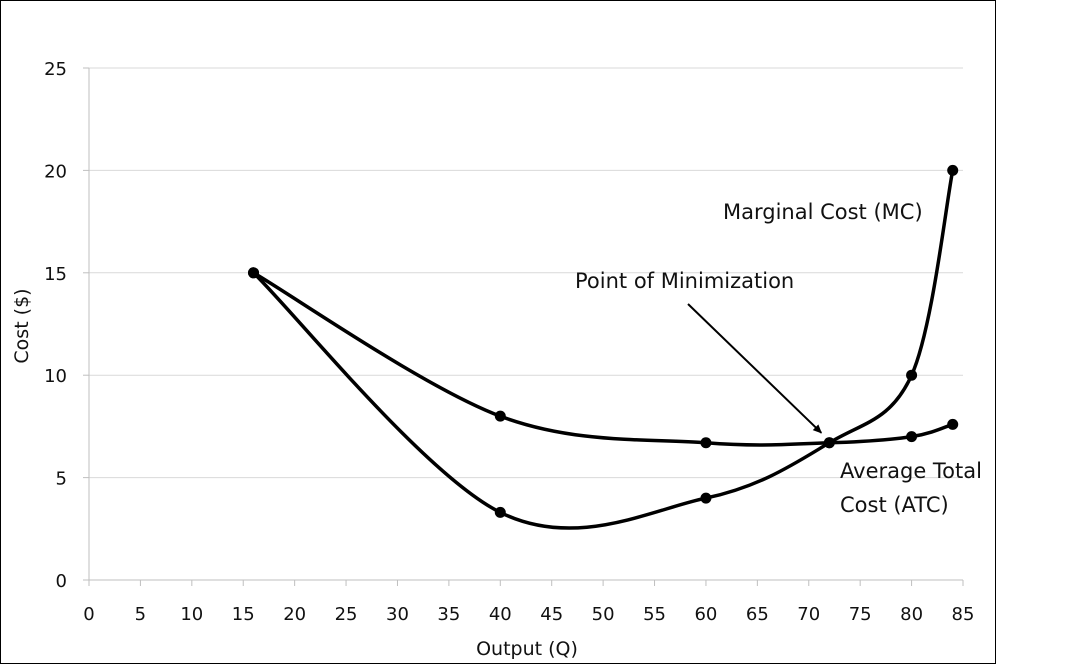  Describe the element at coordinates (55, 69) in the screenshot. I see `y-tick-label-25: 25` at that location.